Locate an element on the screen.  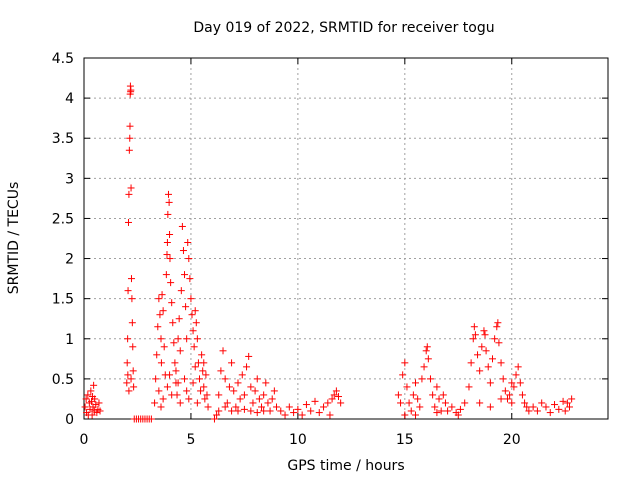
y-tick-label: 4 is located at coordinates (69, 99).